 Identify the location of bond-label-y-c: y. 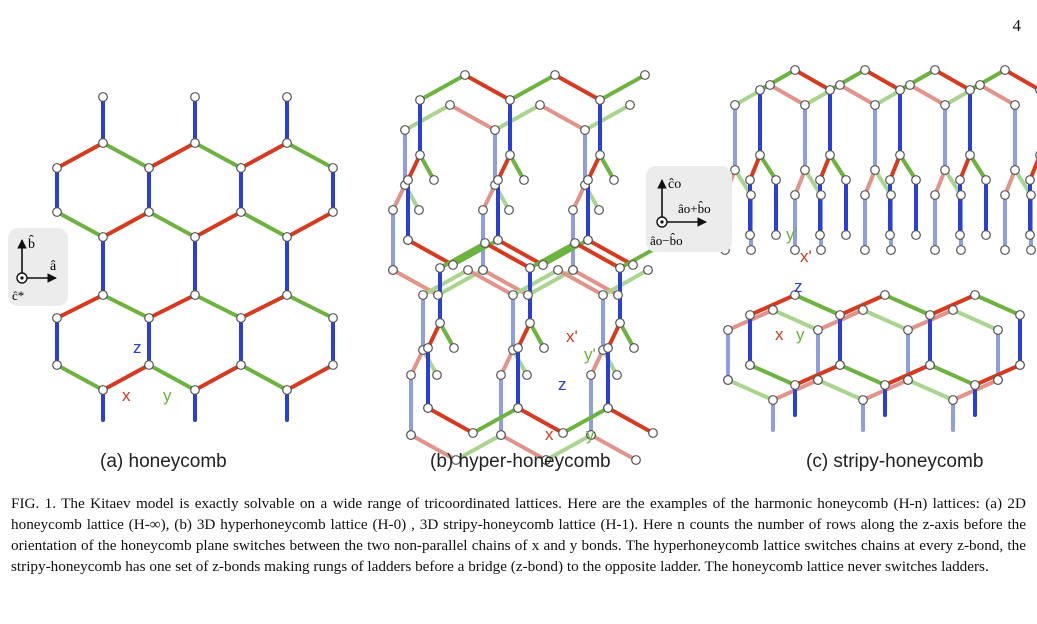
(800, 334).